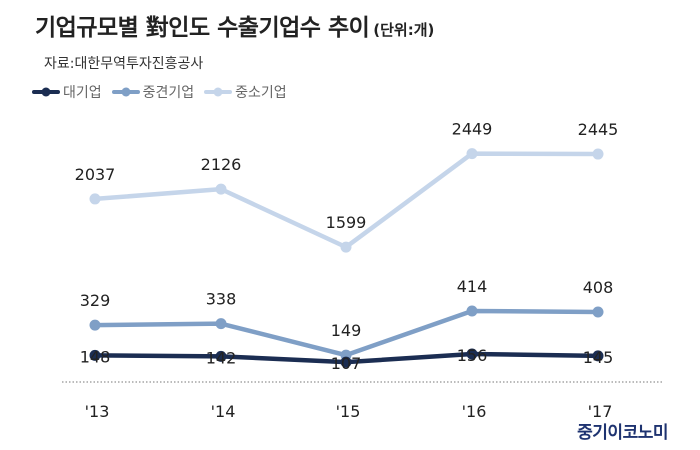 The width and height of the screenshot is (700, 450). I want to click on data-label-0-2: 107, so click(346, 363).